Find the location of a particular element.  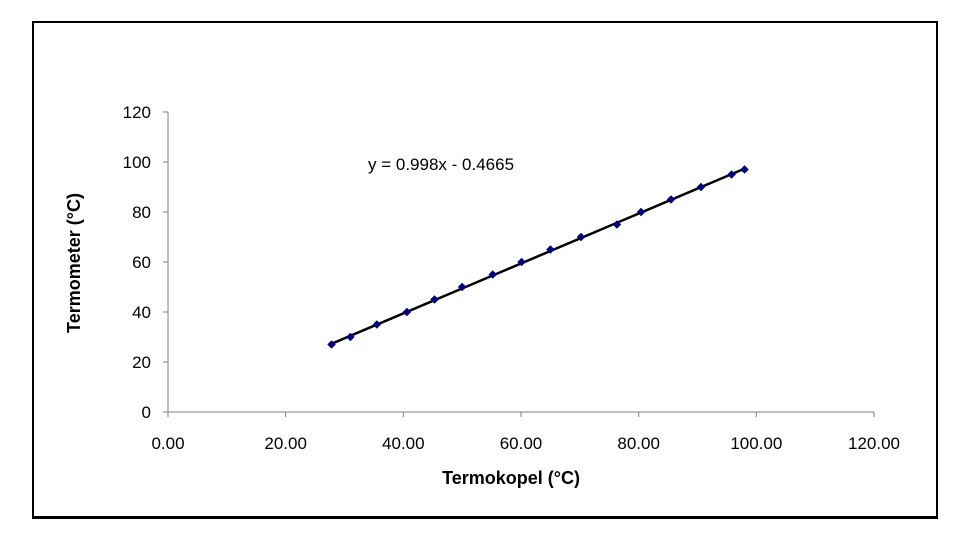

y-tick-label: 120 is located at coordinates (137, 112).